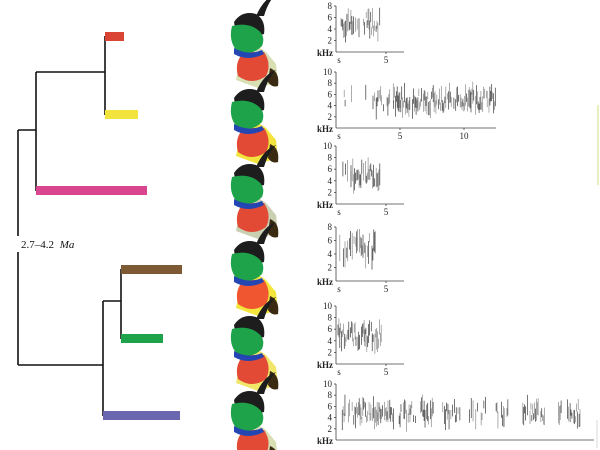  What do you see at coordinates (37, 245) in the screenshot?
I see `node-age-value: 2.7–4.2` at bounding box center [37, 245].